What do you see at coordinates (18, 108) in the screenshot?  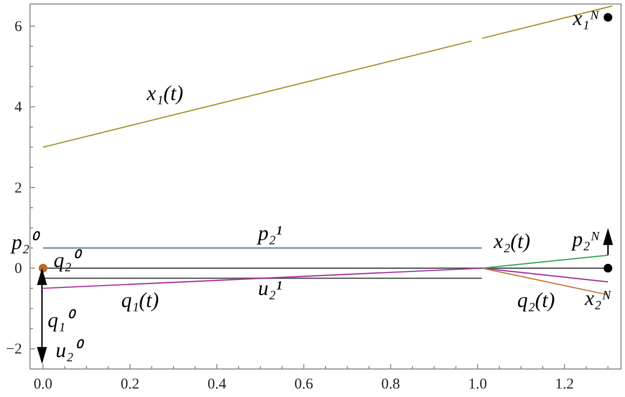 I see `y-tick-label: 4` at bounding box center [18, 108].